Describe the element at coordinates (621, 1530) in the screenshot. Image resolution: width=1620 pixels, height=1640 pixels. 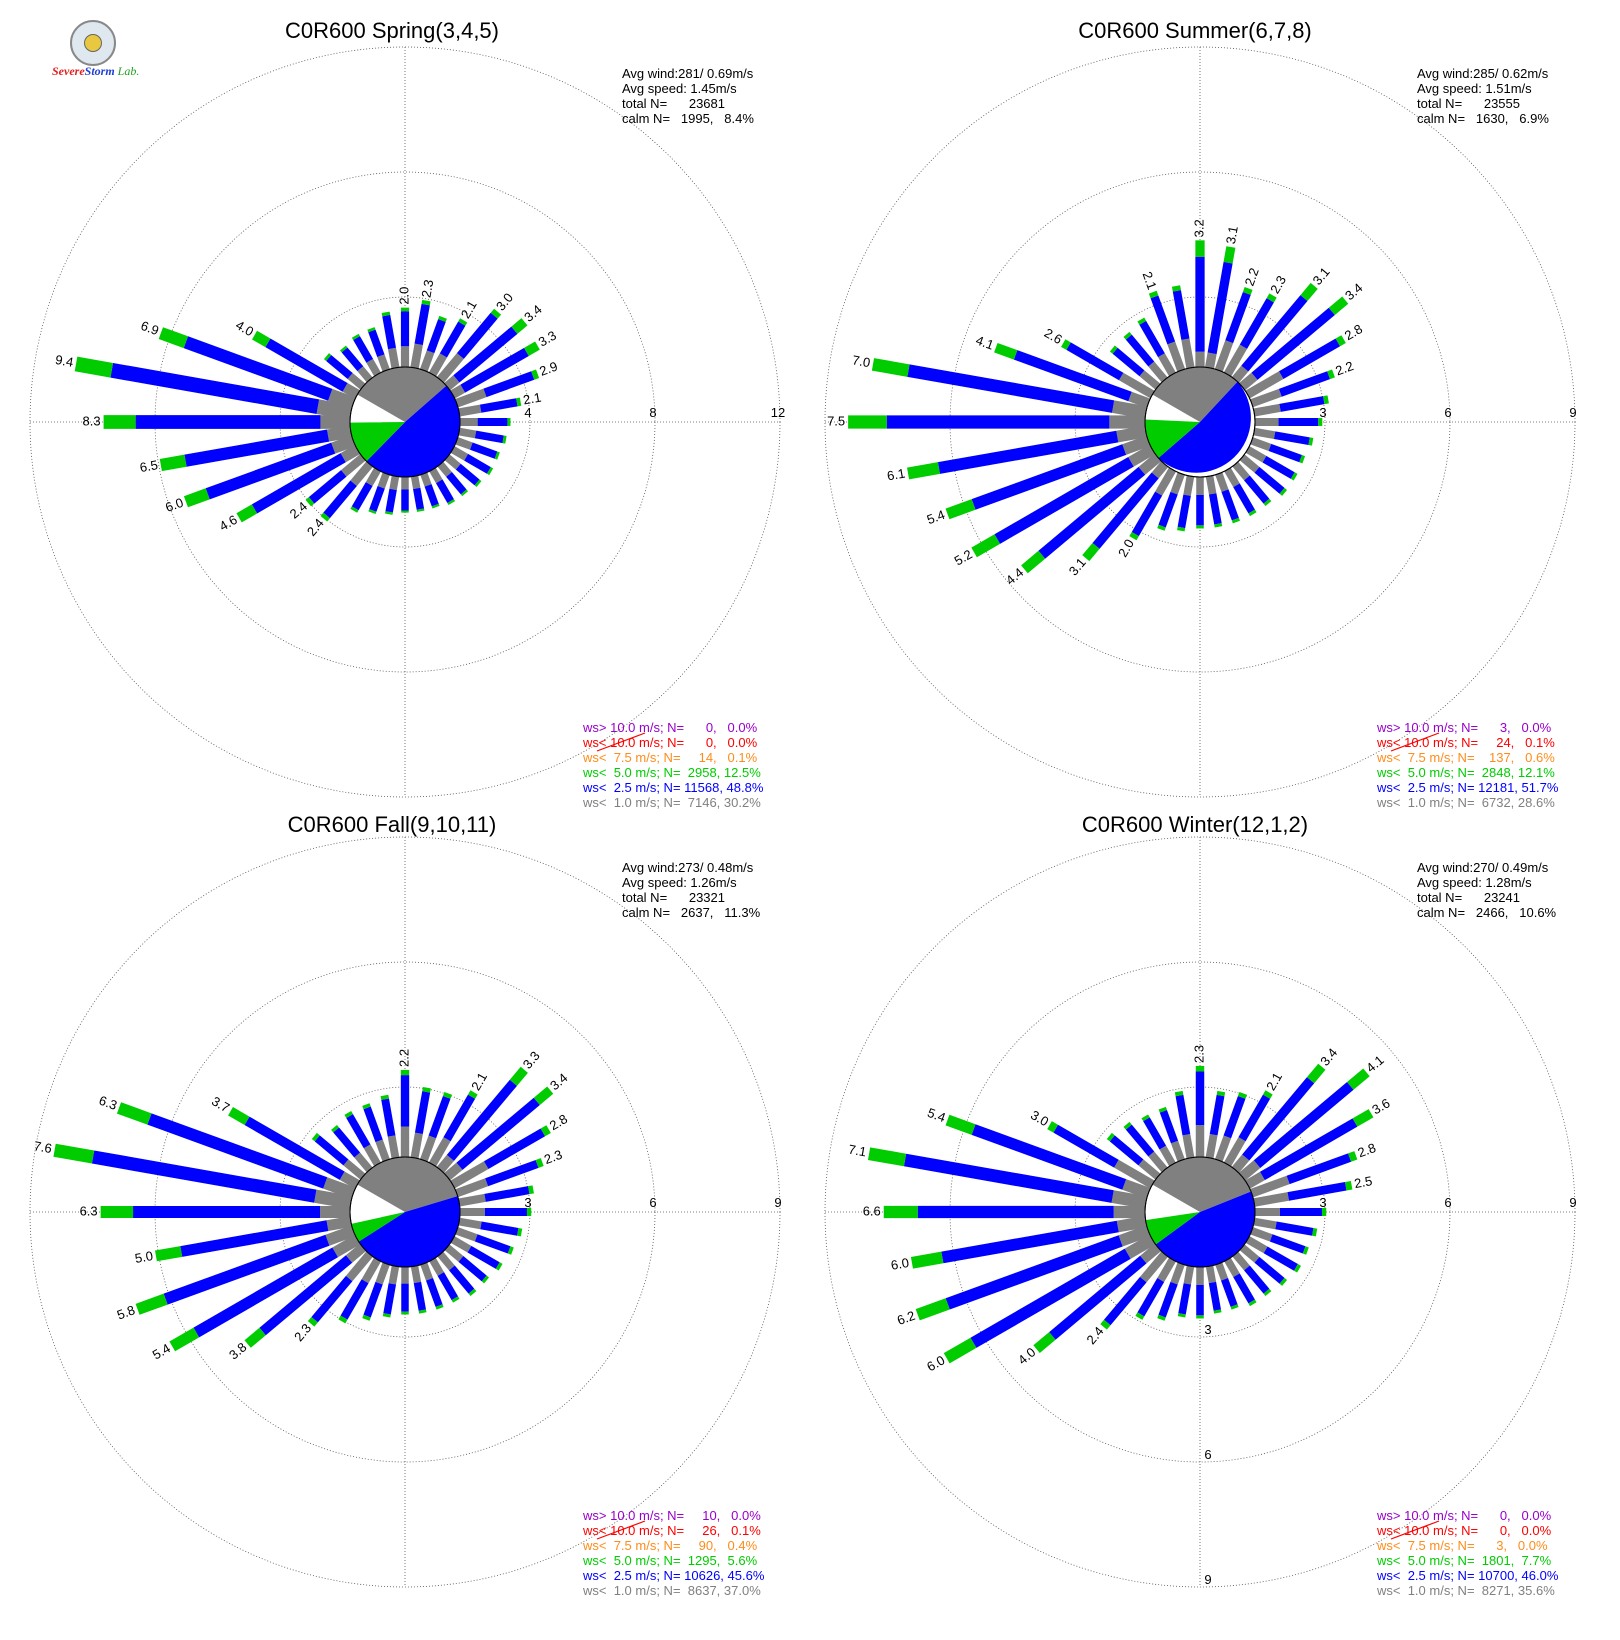
I see `legend-strike` at that location.